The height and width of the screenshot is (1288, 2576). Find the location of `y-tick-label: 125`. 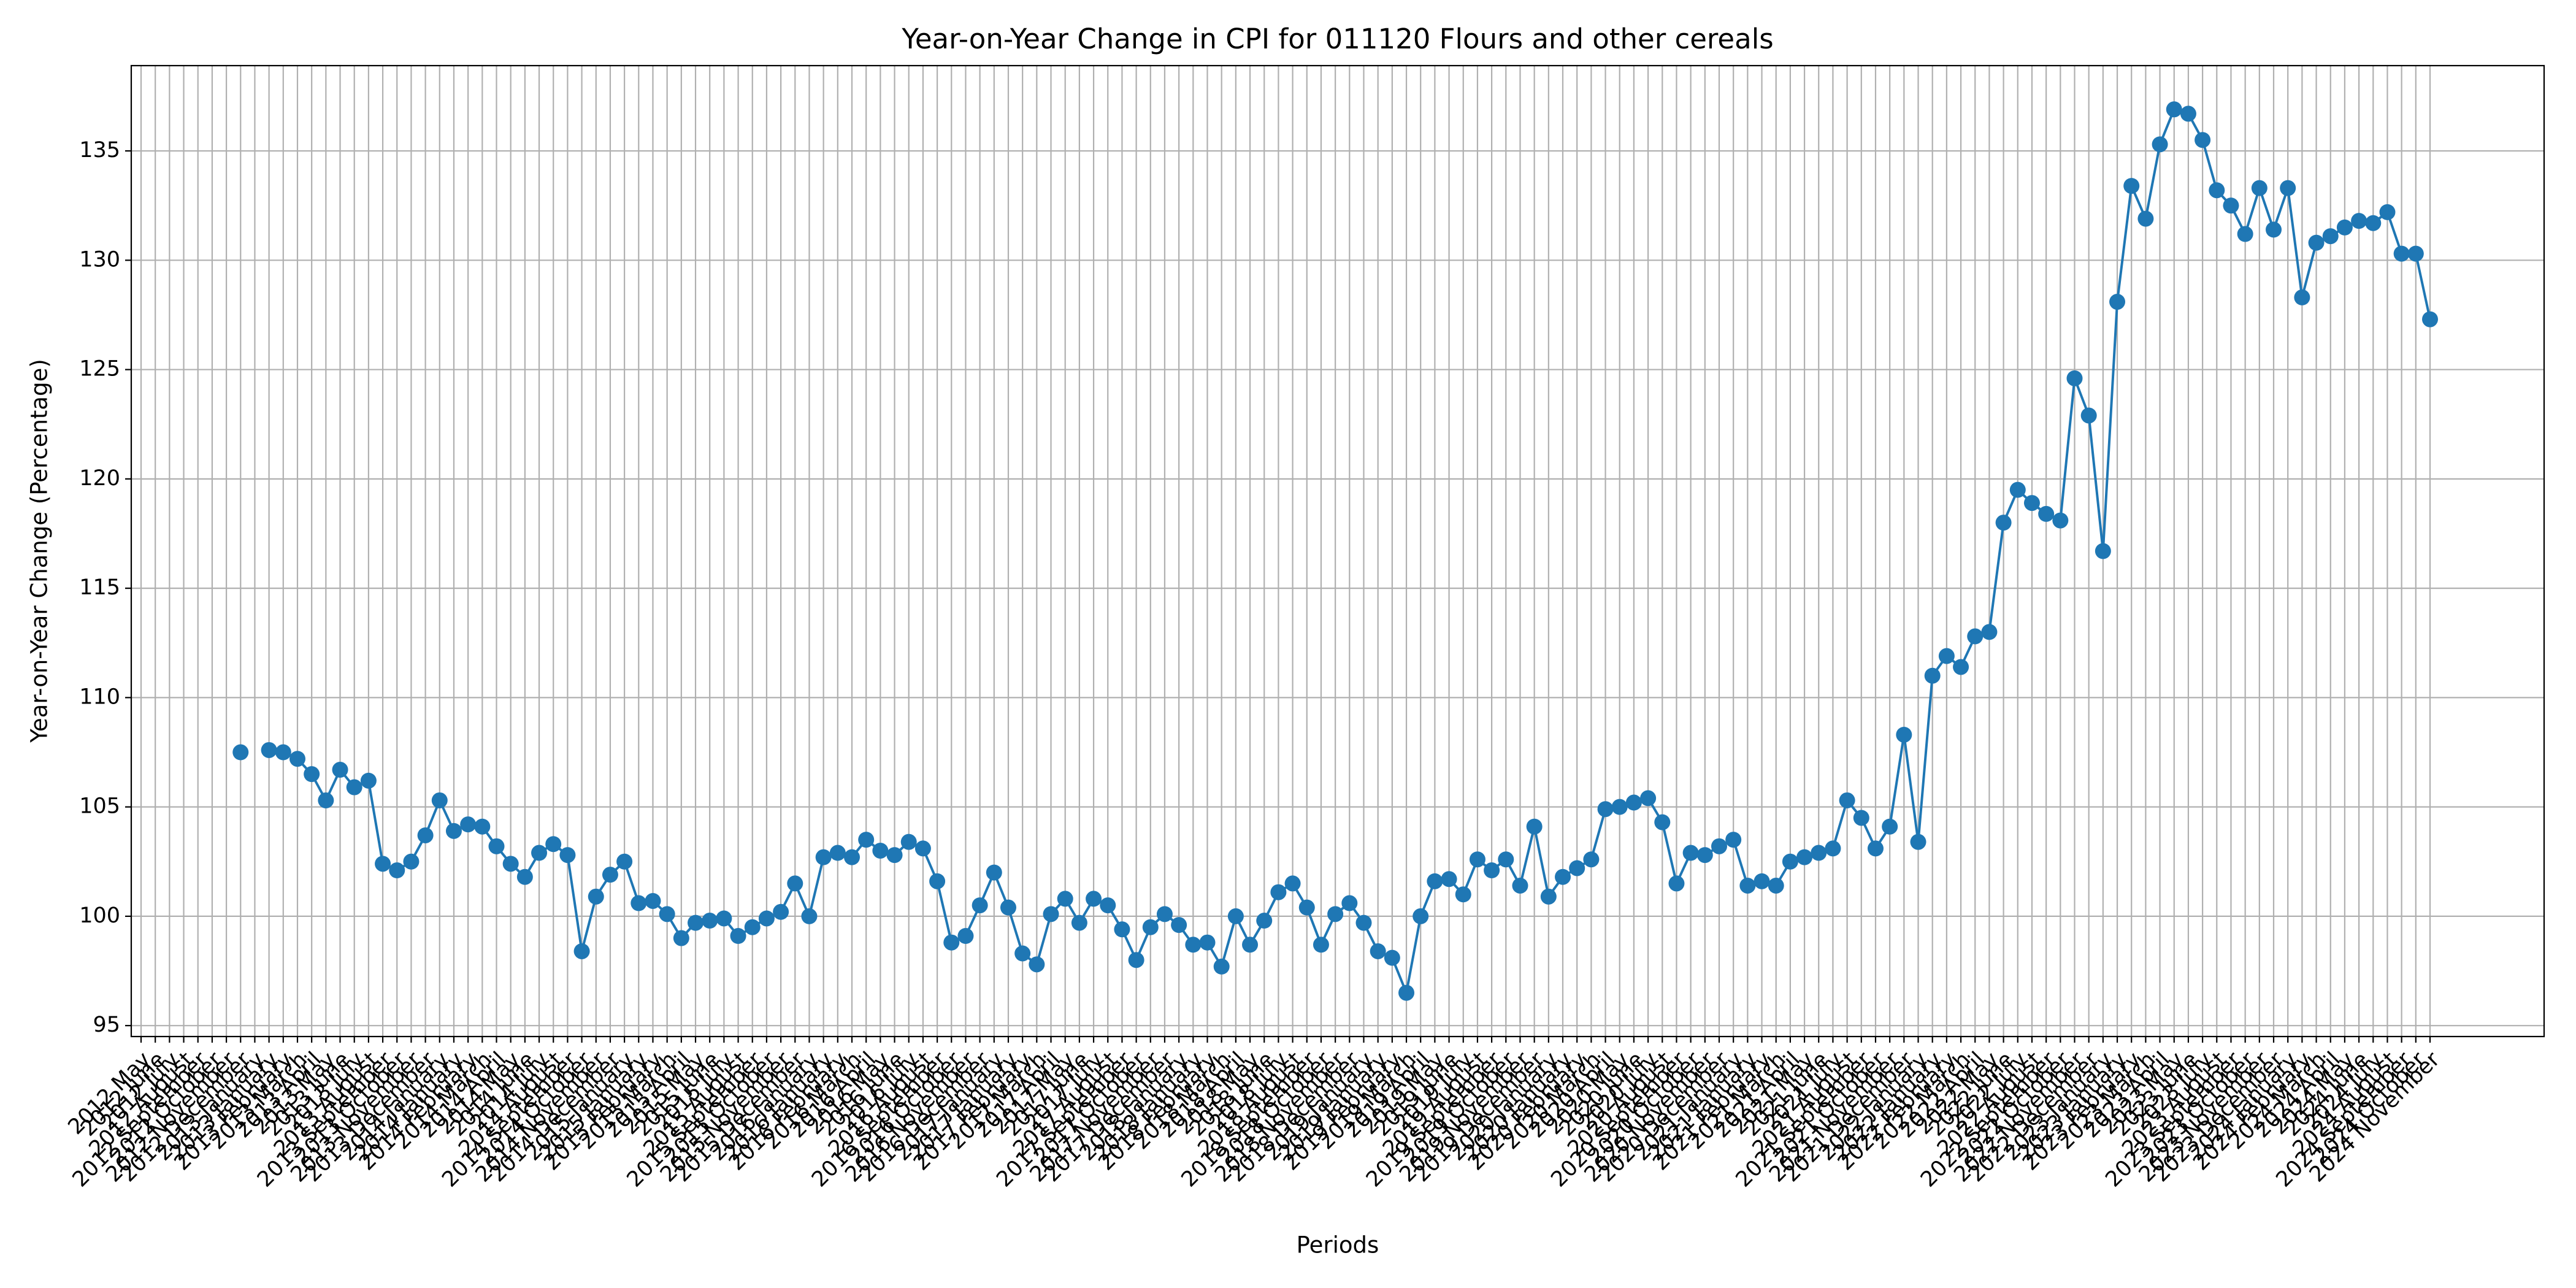

y-tick-label: 125 is located at coordinates (99, 369).